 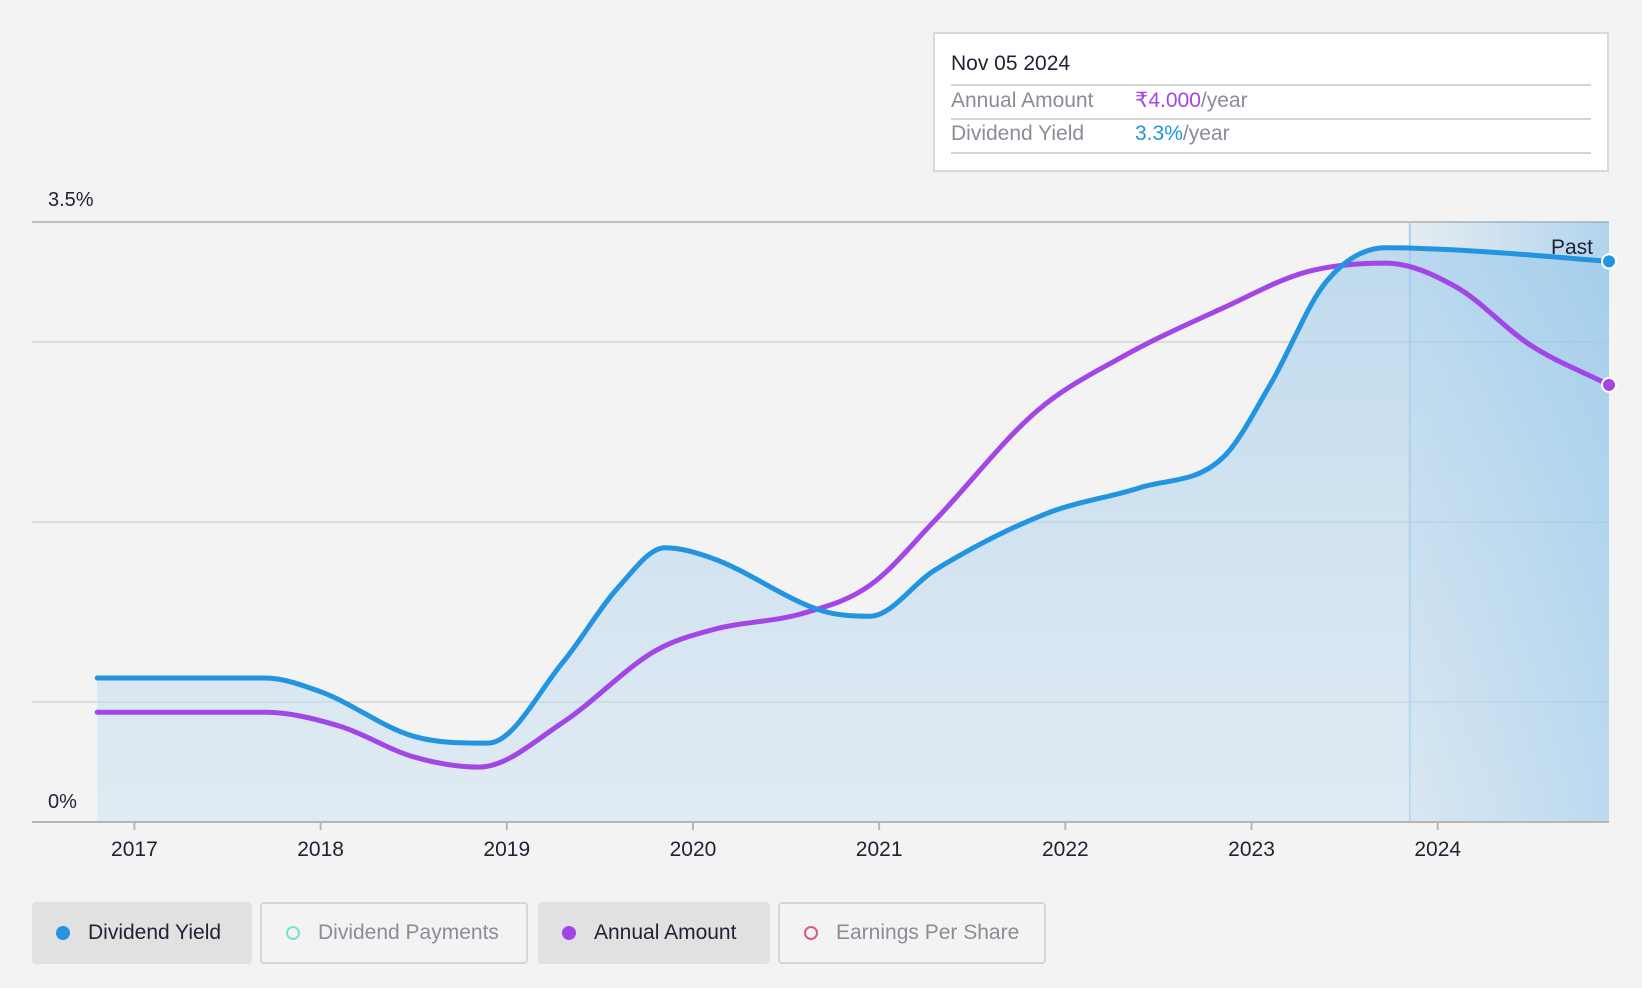 What do you see at coordinates (63, 933) in the screenshot?
I see `dividend-yield-dot-icon` at bounding box center [63, 933].